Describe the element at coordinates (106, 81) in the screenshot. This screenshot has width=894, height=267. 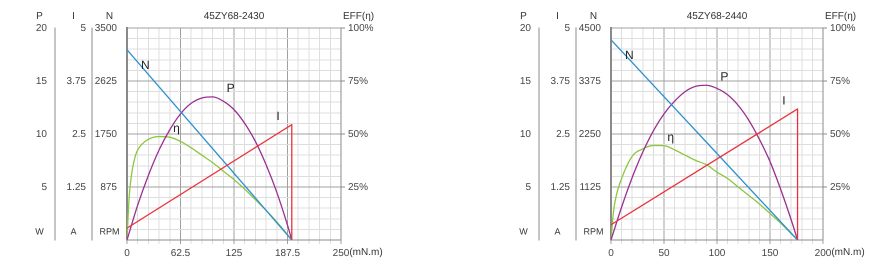
I see `y-tick-label: 2625` at that location.